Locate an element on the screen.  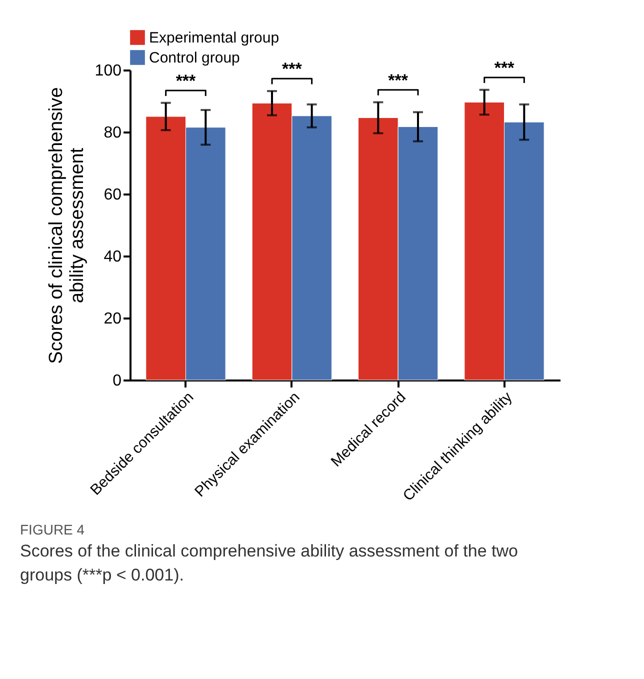
y-tick-label: 80 is located at coordinates (113, 133).